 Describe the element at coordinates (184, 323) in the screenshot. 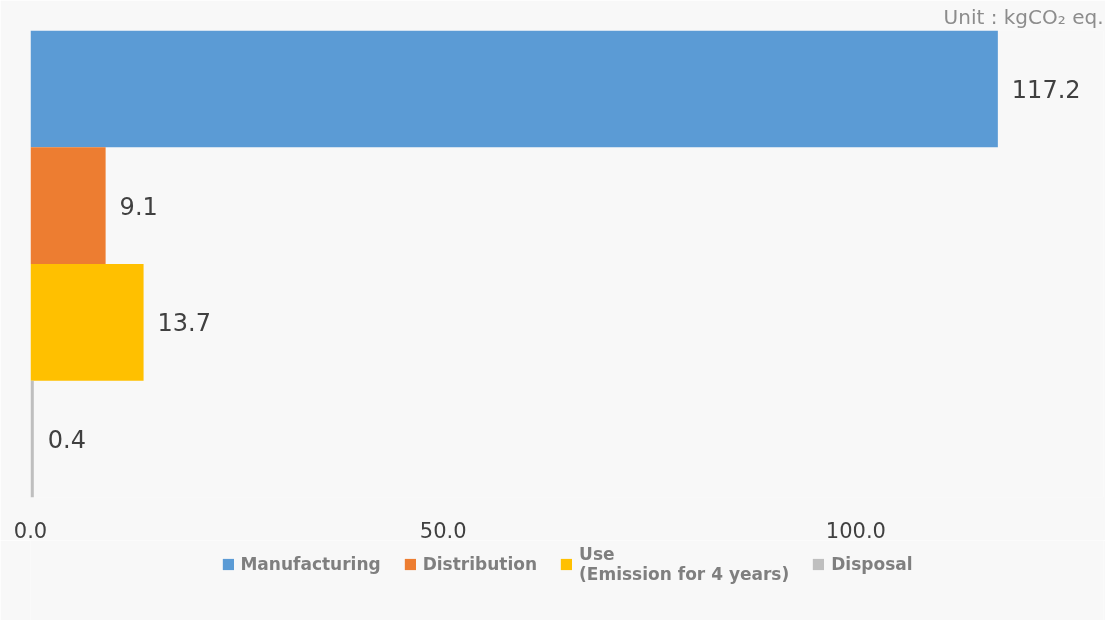

I see `data-label: 13.7` at that location.